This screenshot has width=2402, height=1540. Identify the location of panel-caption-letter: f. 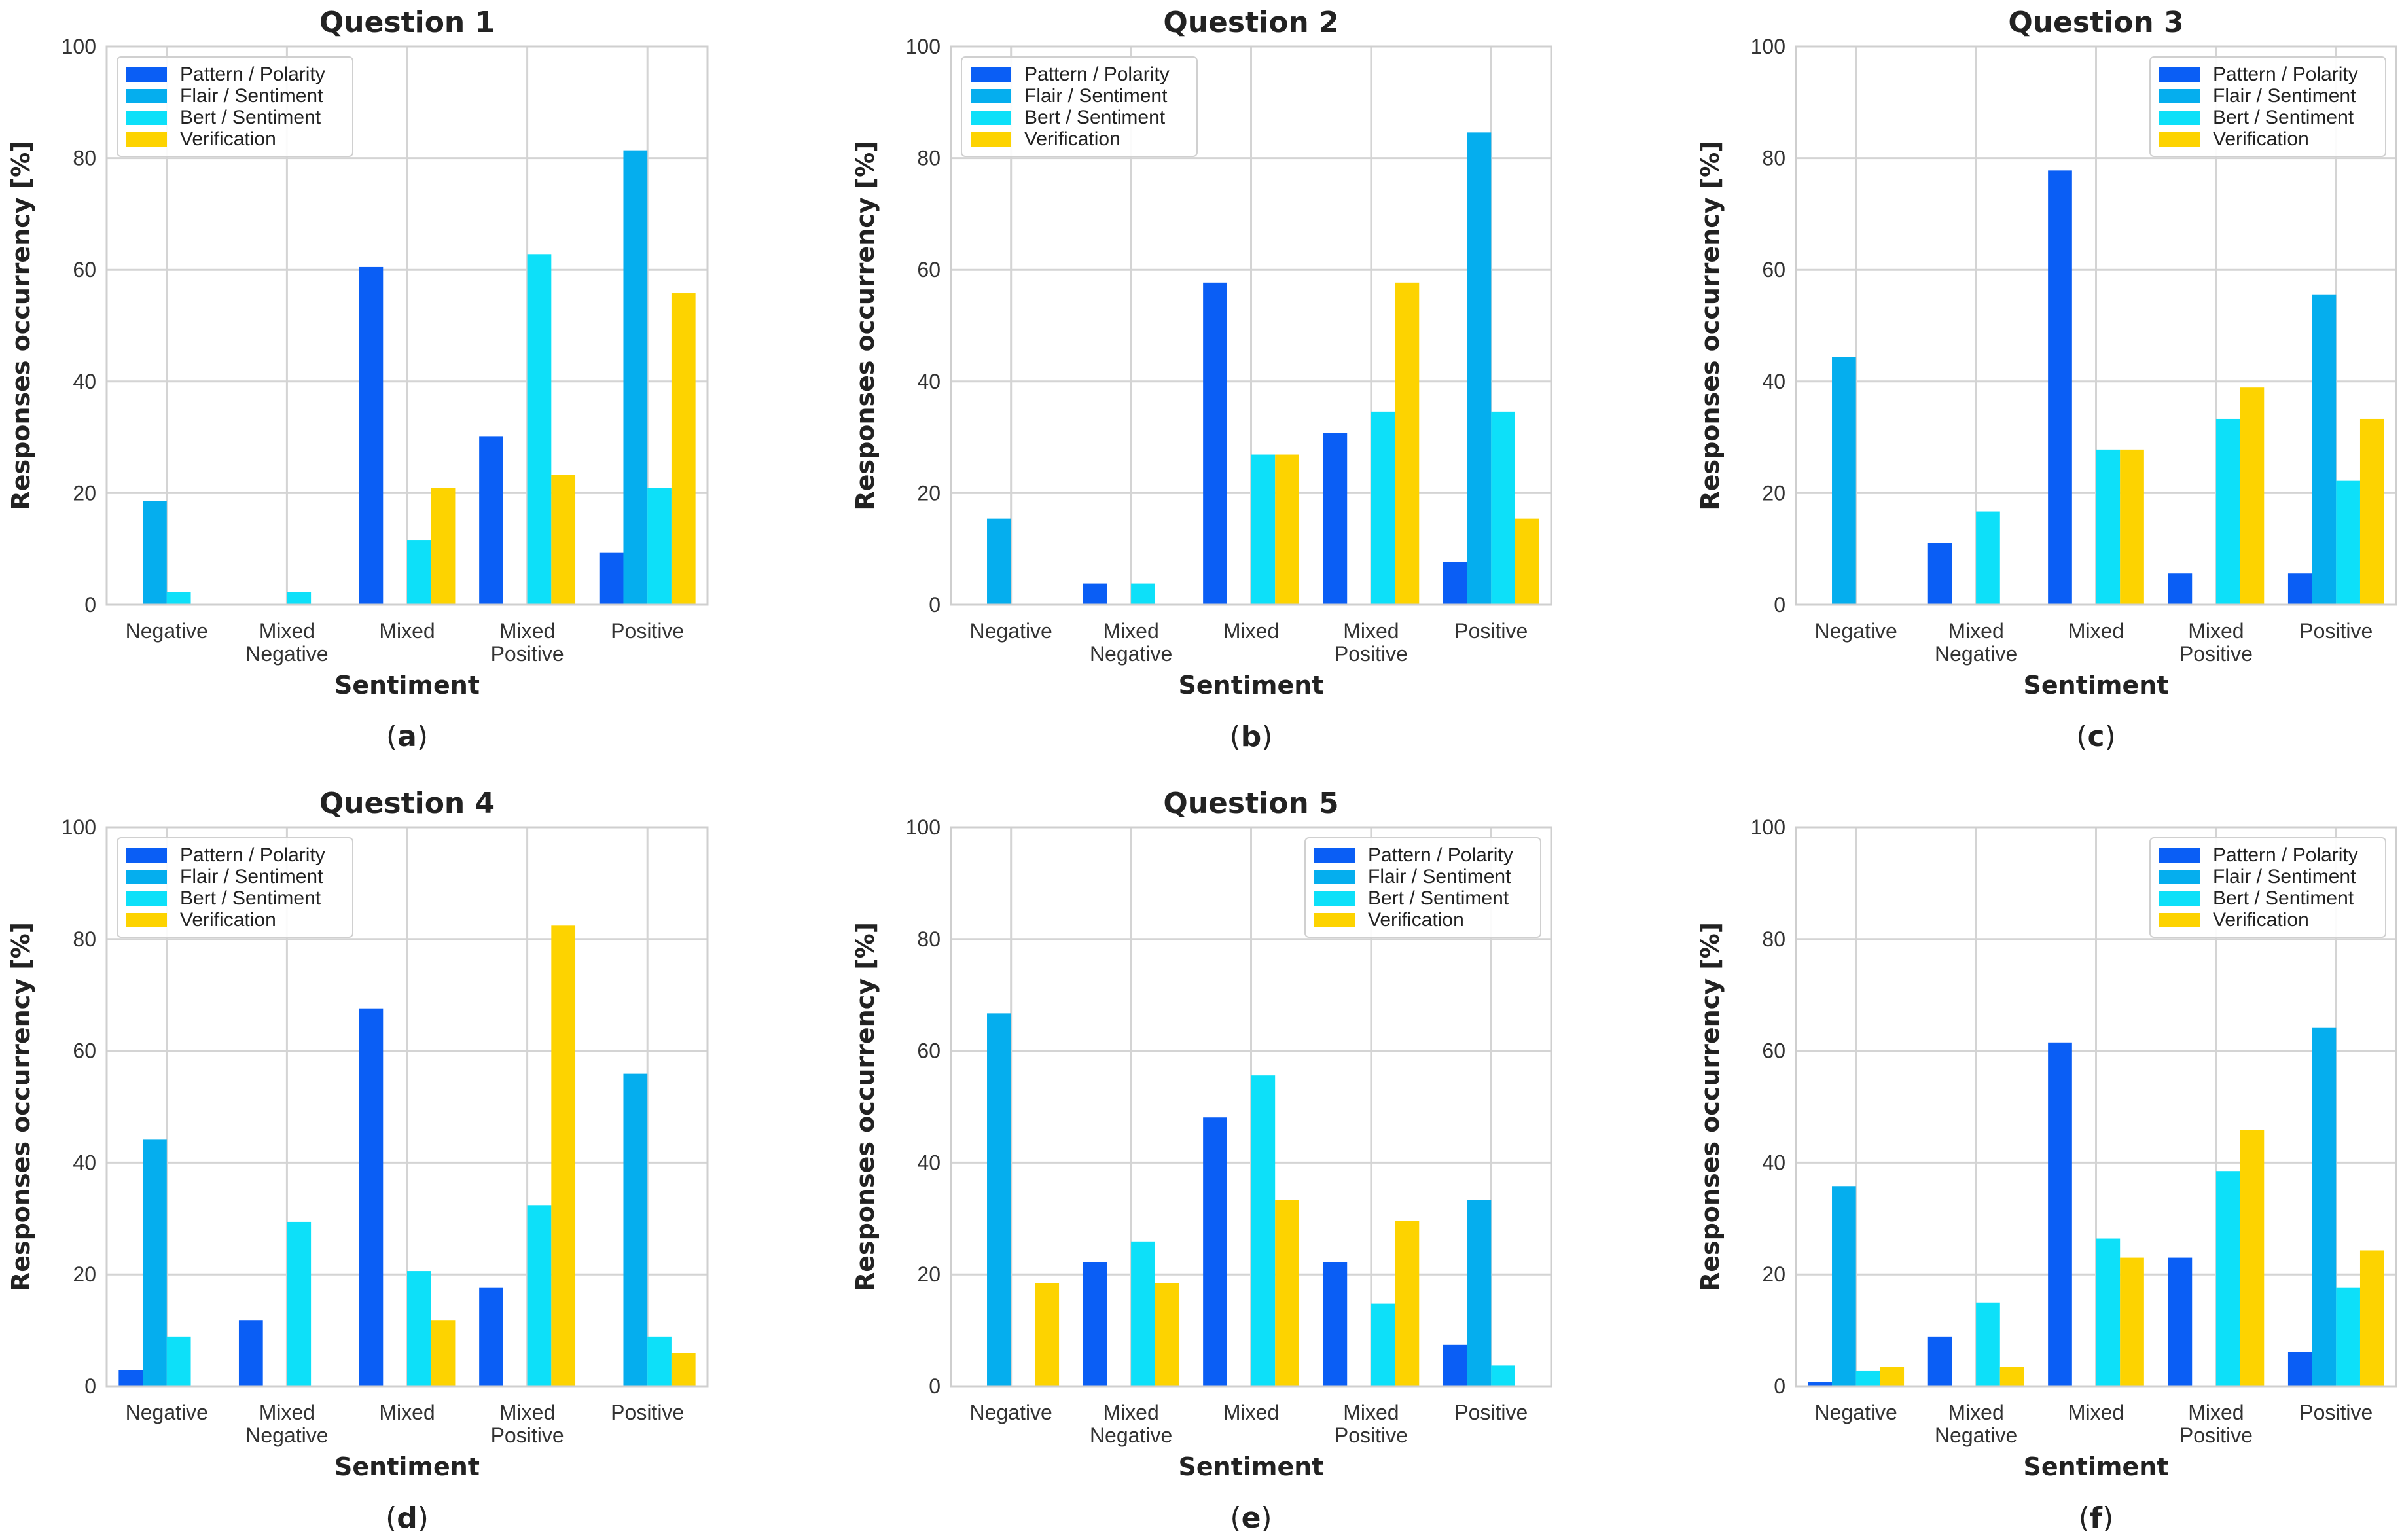
(2096, 1518).